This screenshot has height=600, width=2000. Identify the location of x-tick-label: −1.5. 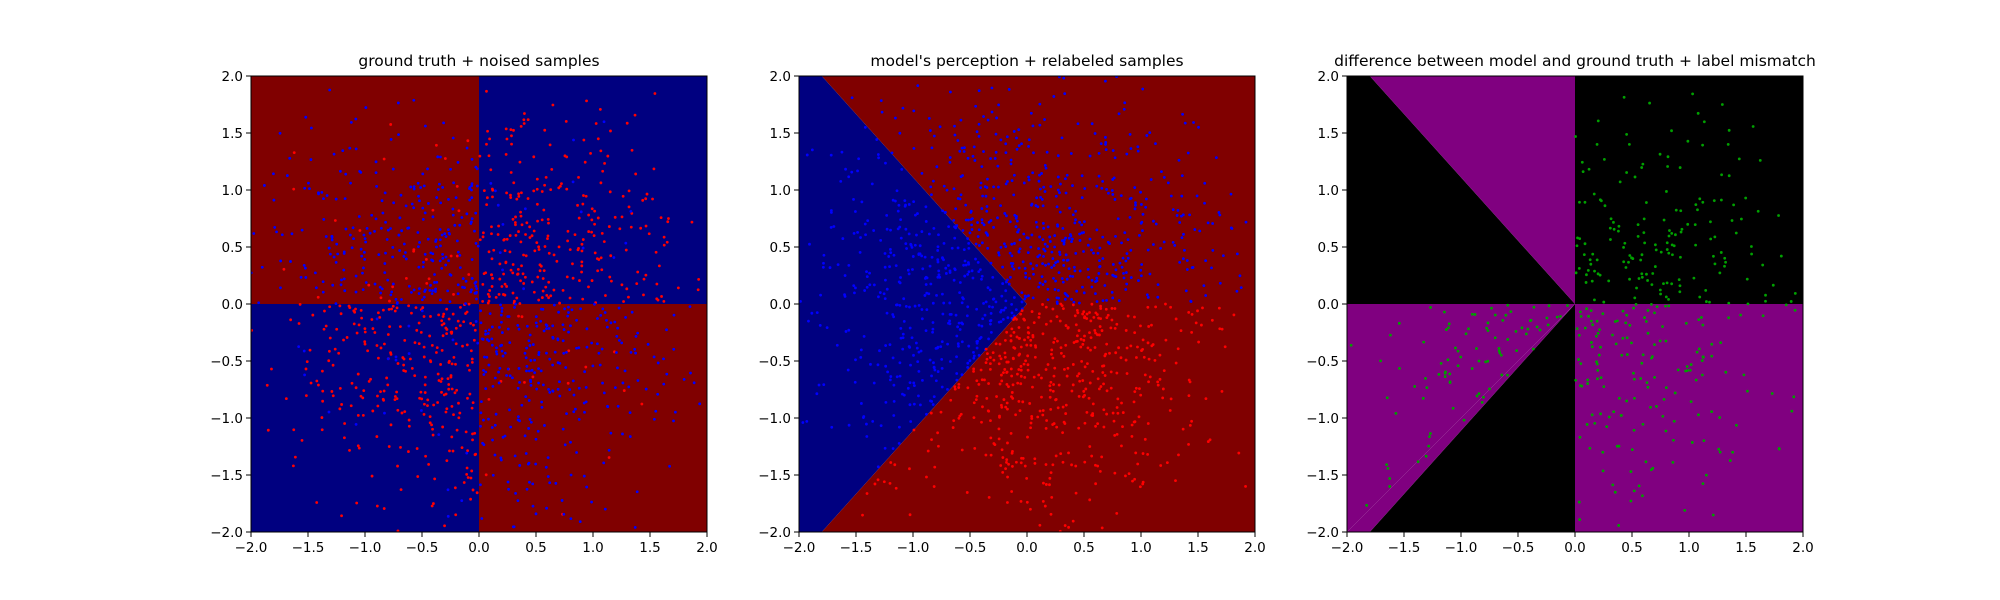
(856, 548).